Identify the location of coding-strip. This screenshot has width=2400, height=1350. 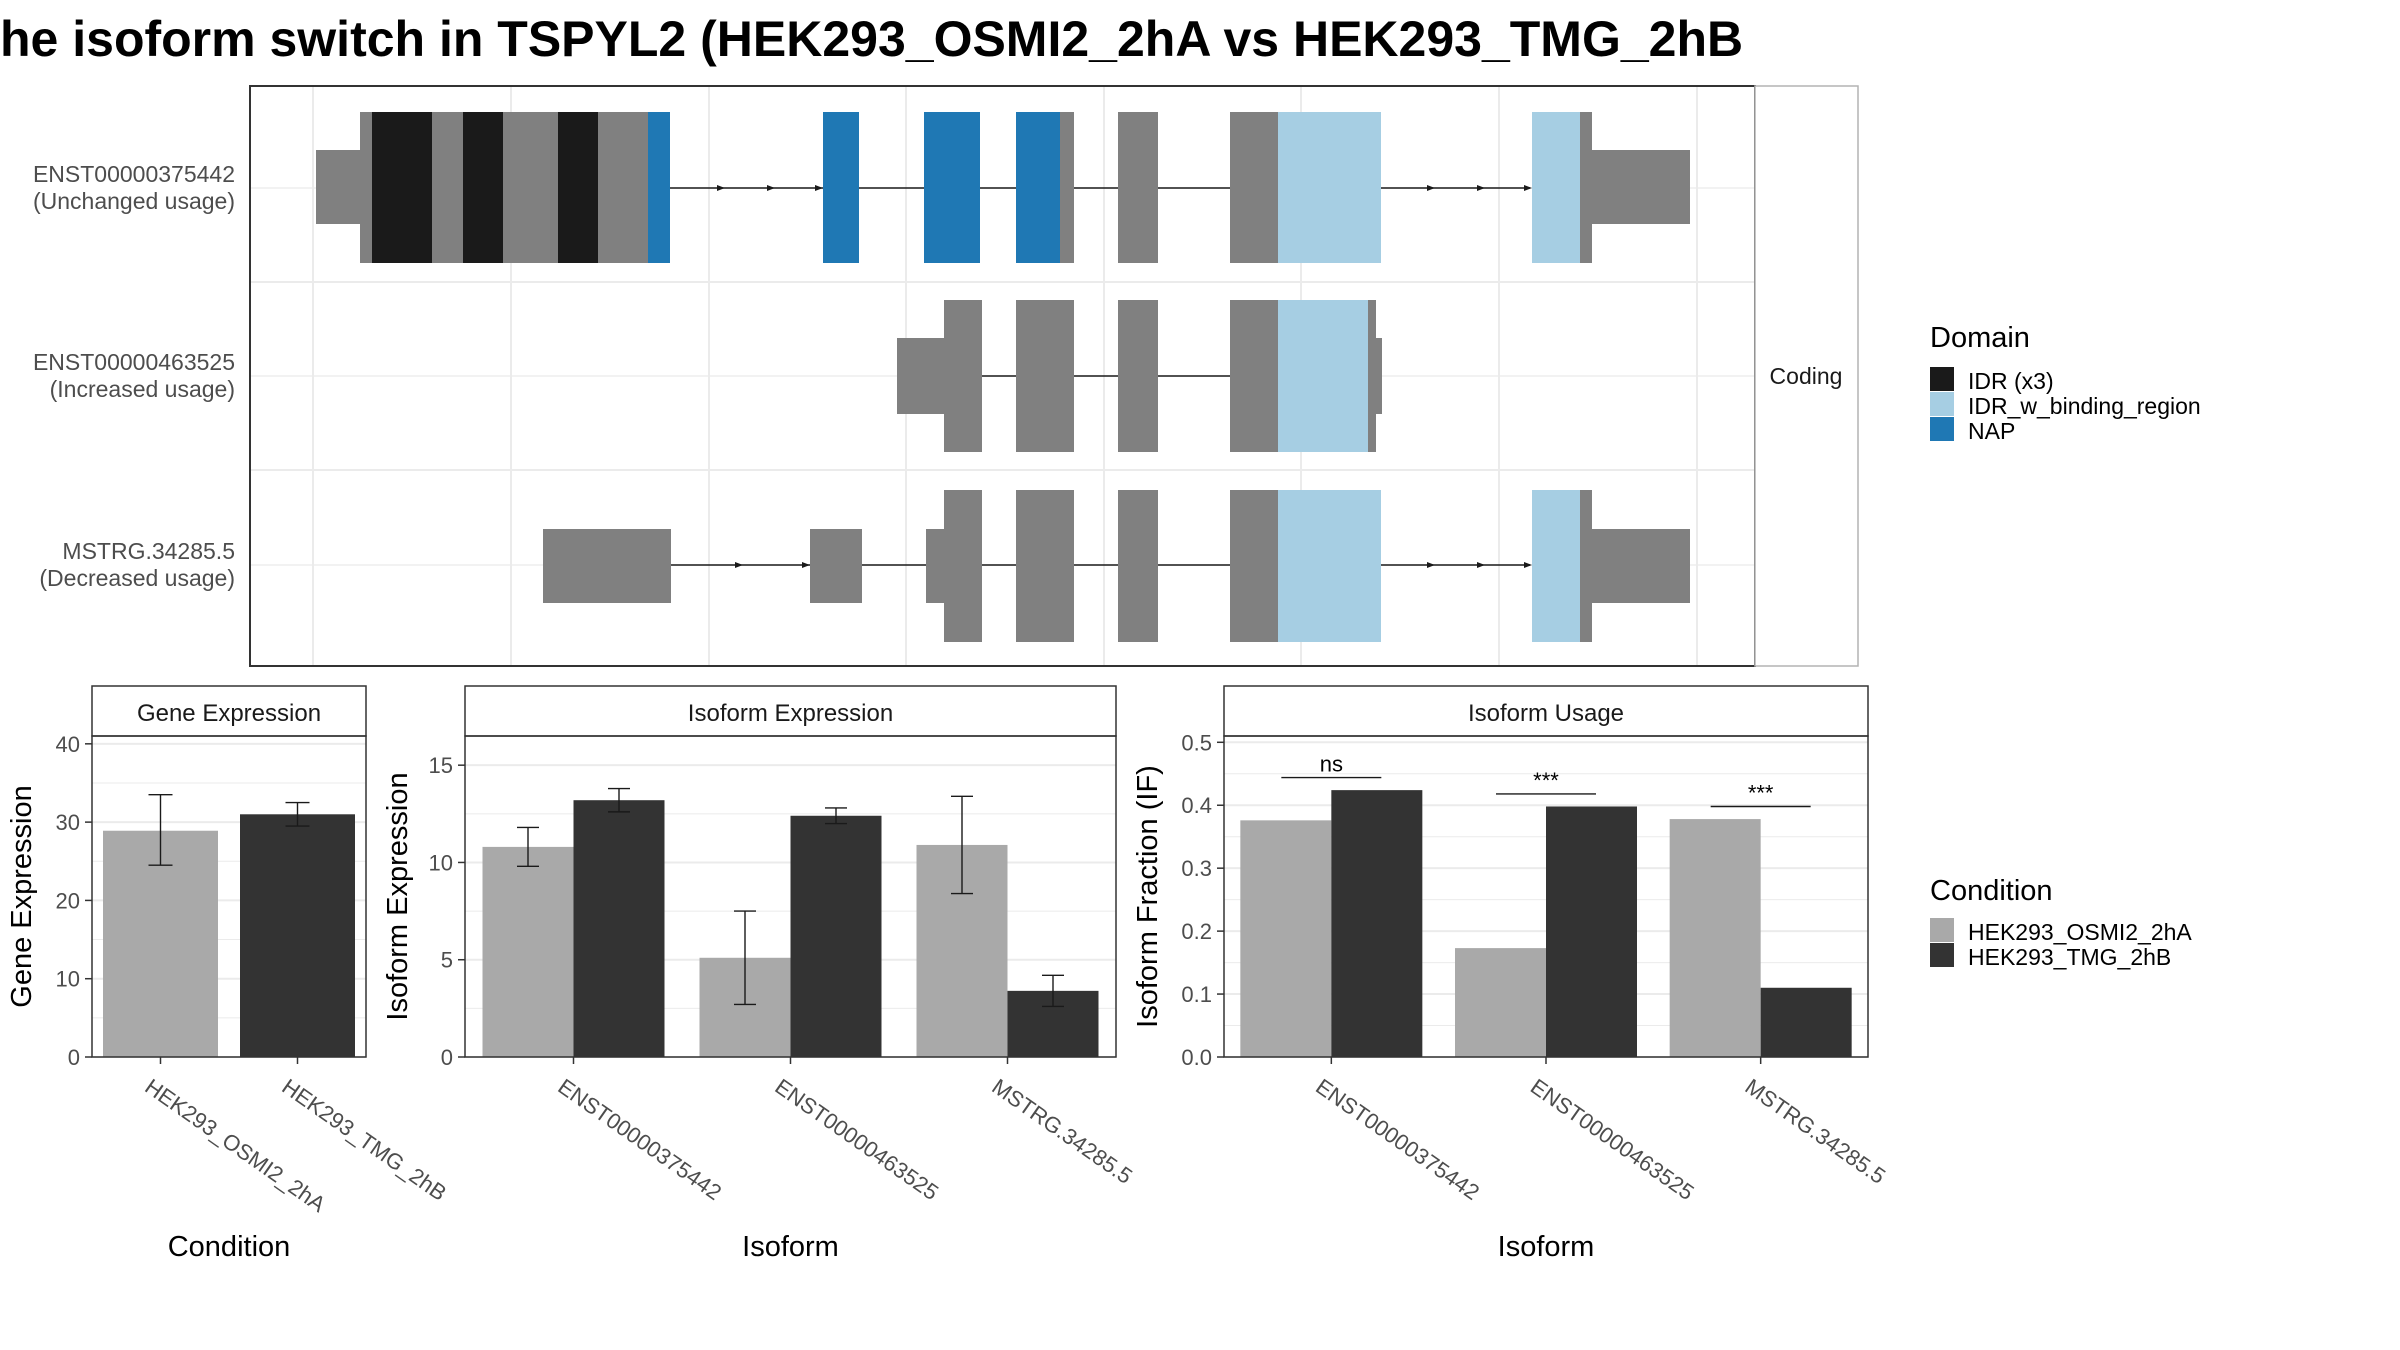
(1806, 376).